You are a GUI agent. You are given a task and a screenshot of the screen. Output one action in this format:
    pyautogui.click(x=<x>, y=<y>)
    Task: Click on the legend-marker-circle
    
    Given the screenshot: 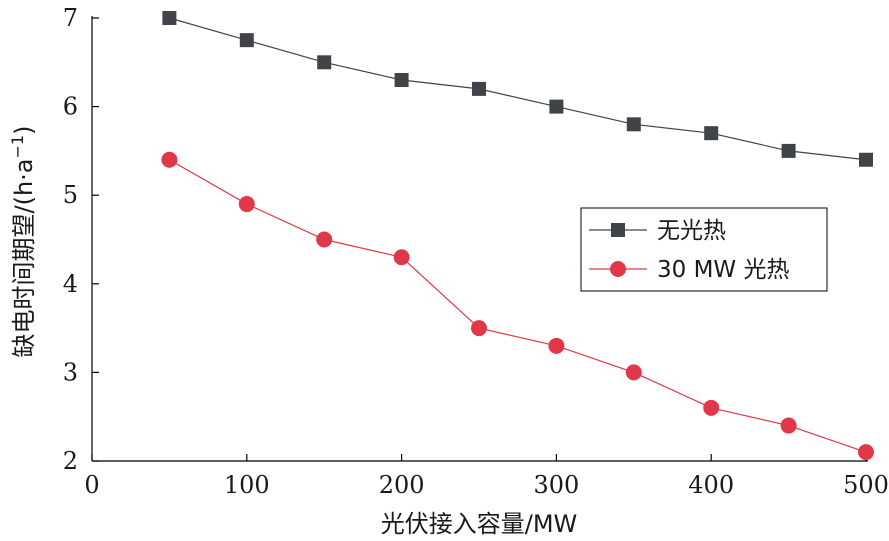 What is the action you would take?
    pyautogui.click(x=618, y=269)
    